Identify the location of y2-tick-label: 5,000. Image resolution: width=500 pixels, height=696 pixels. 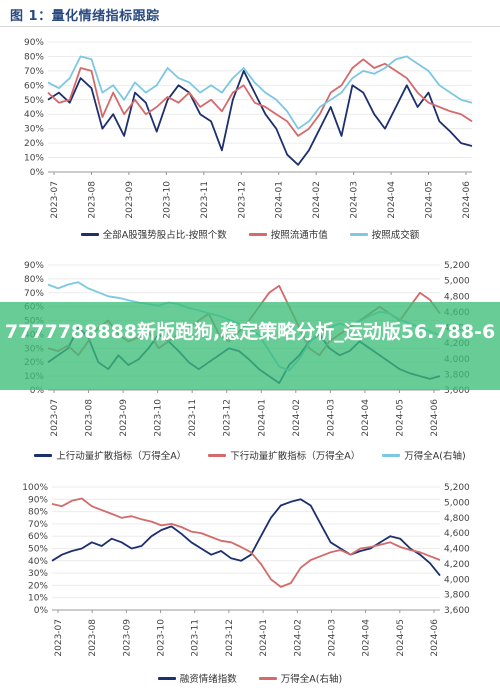
(457, 503).